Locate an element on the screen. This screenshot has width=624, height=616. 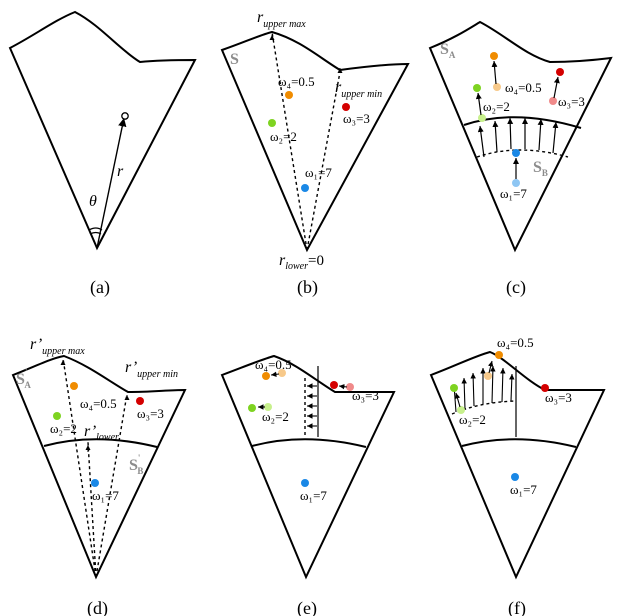
r-upper-max-label: rupper max is located at coordinates (281, 19).